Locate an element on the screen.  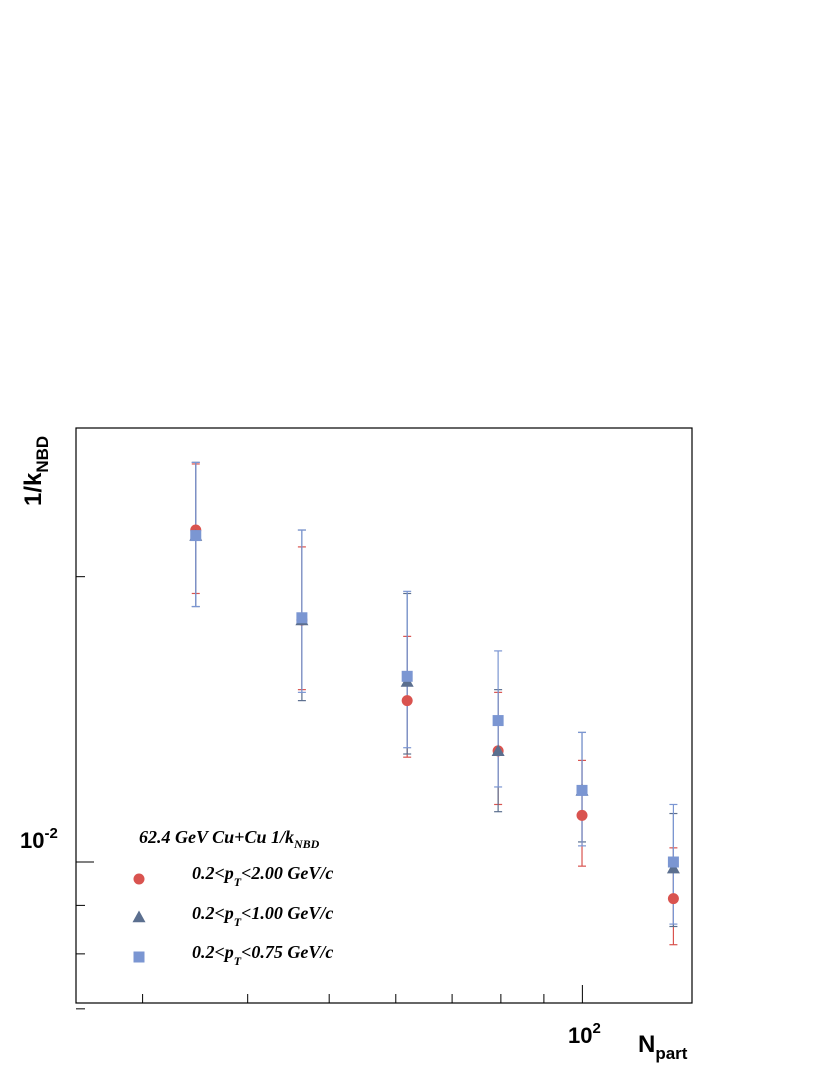
legend-marker-square is located at coordinates (139, 957).